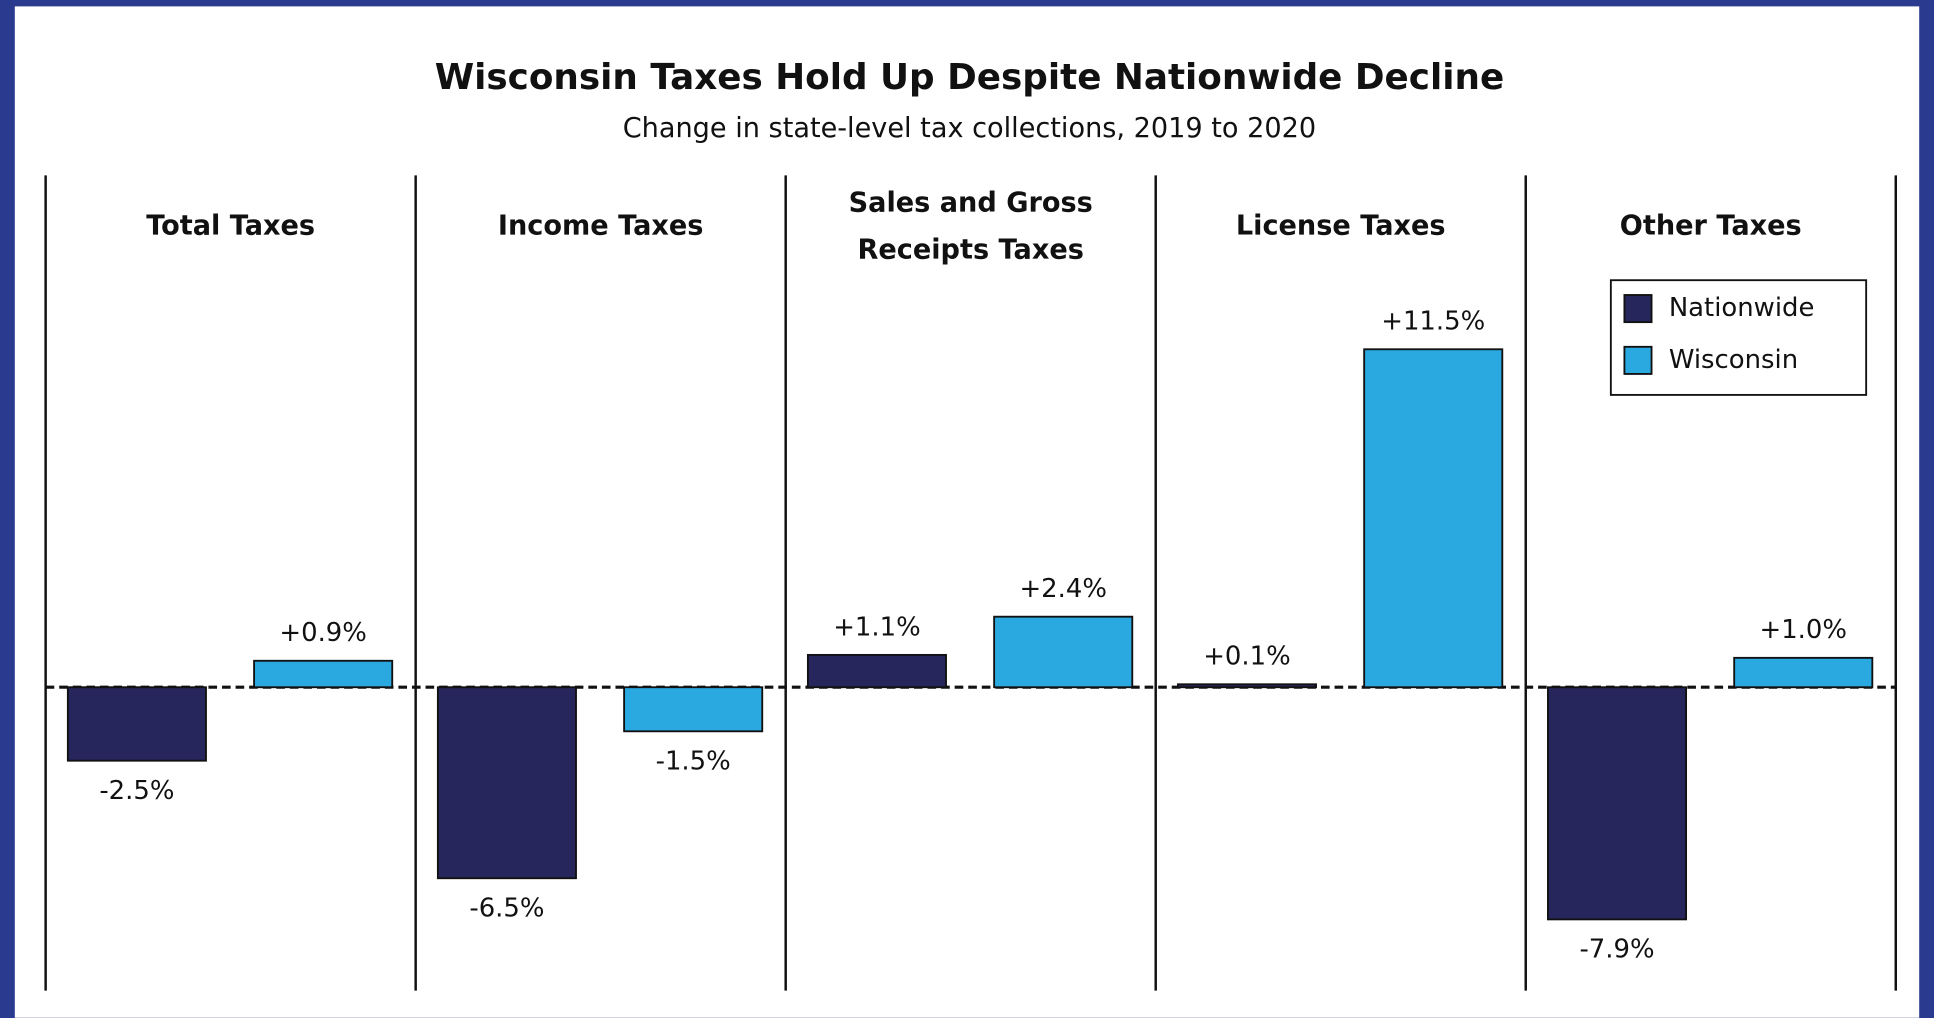 This screenshot has height=1018, width=1934. I want to click on data-label: -2.5%, so click(136, 791).